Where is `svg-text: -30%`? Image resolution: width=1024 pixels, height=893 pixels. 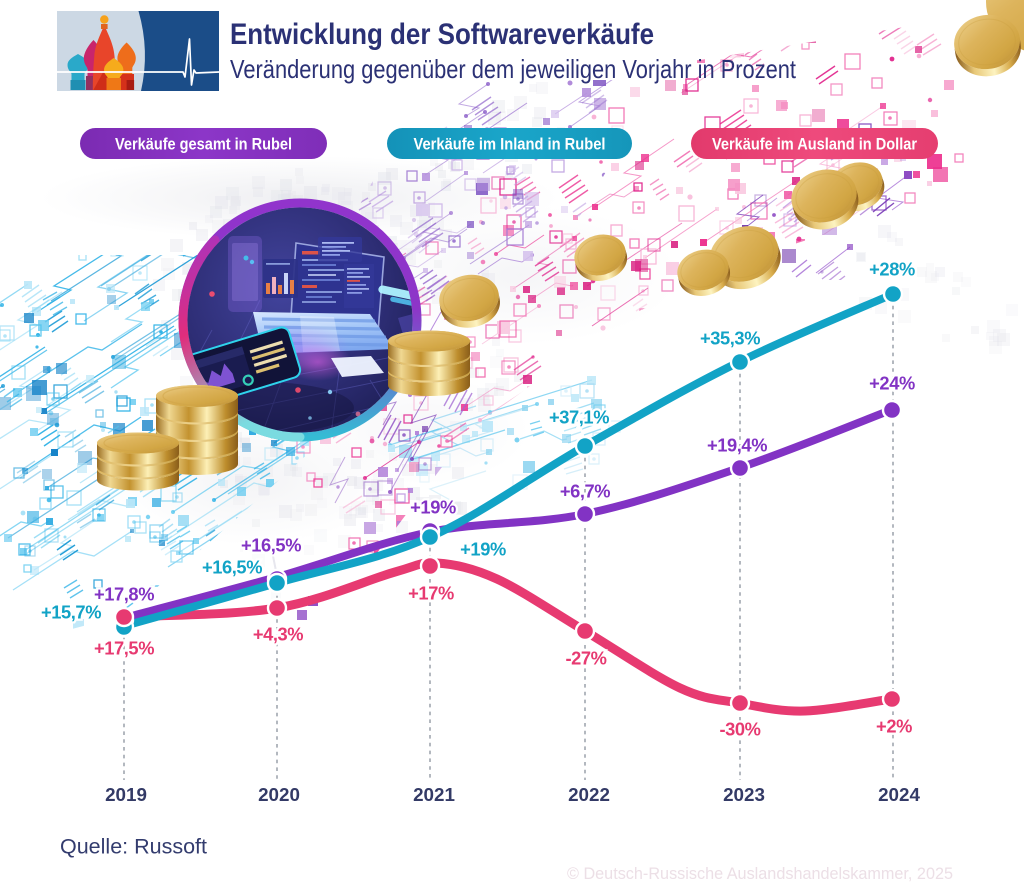 svg-text: -30% is located at coordinates (739, 728).